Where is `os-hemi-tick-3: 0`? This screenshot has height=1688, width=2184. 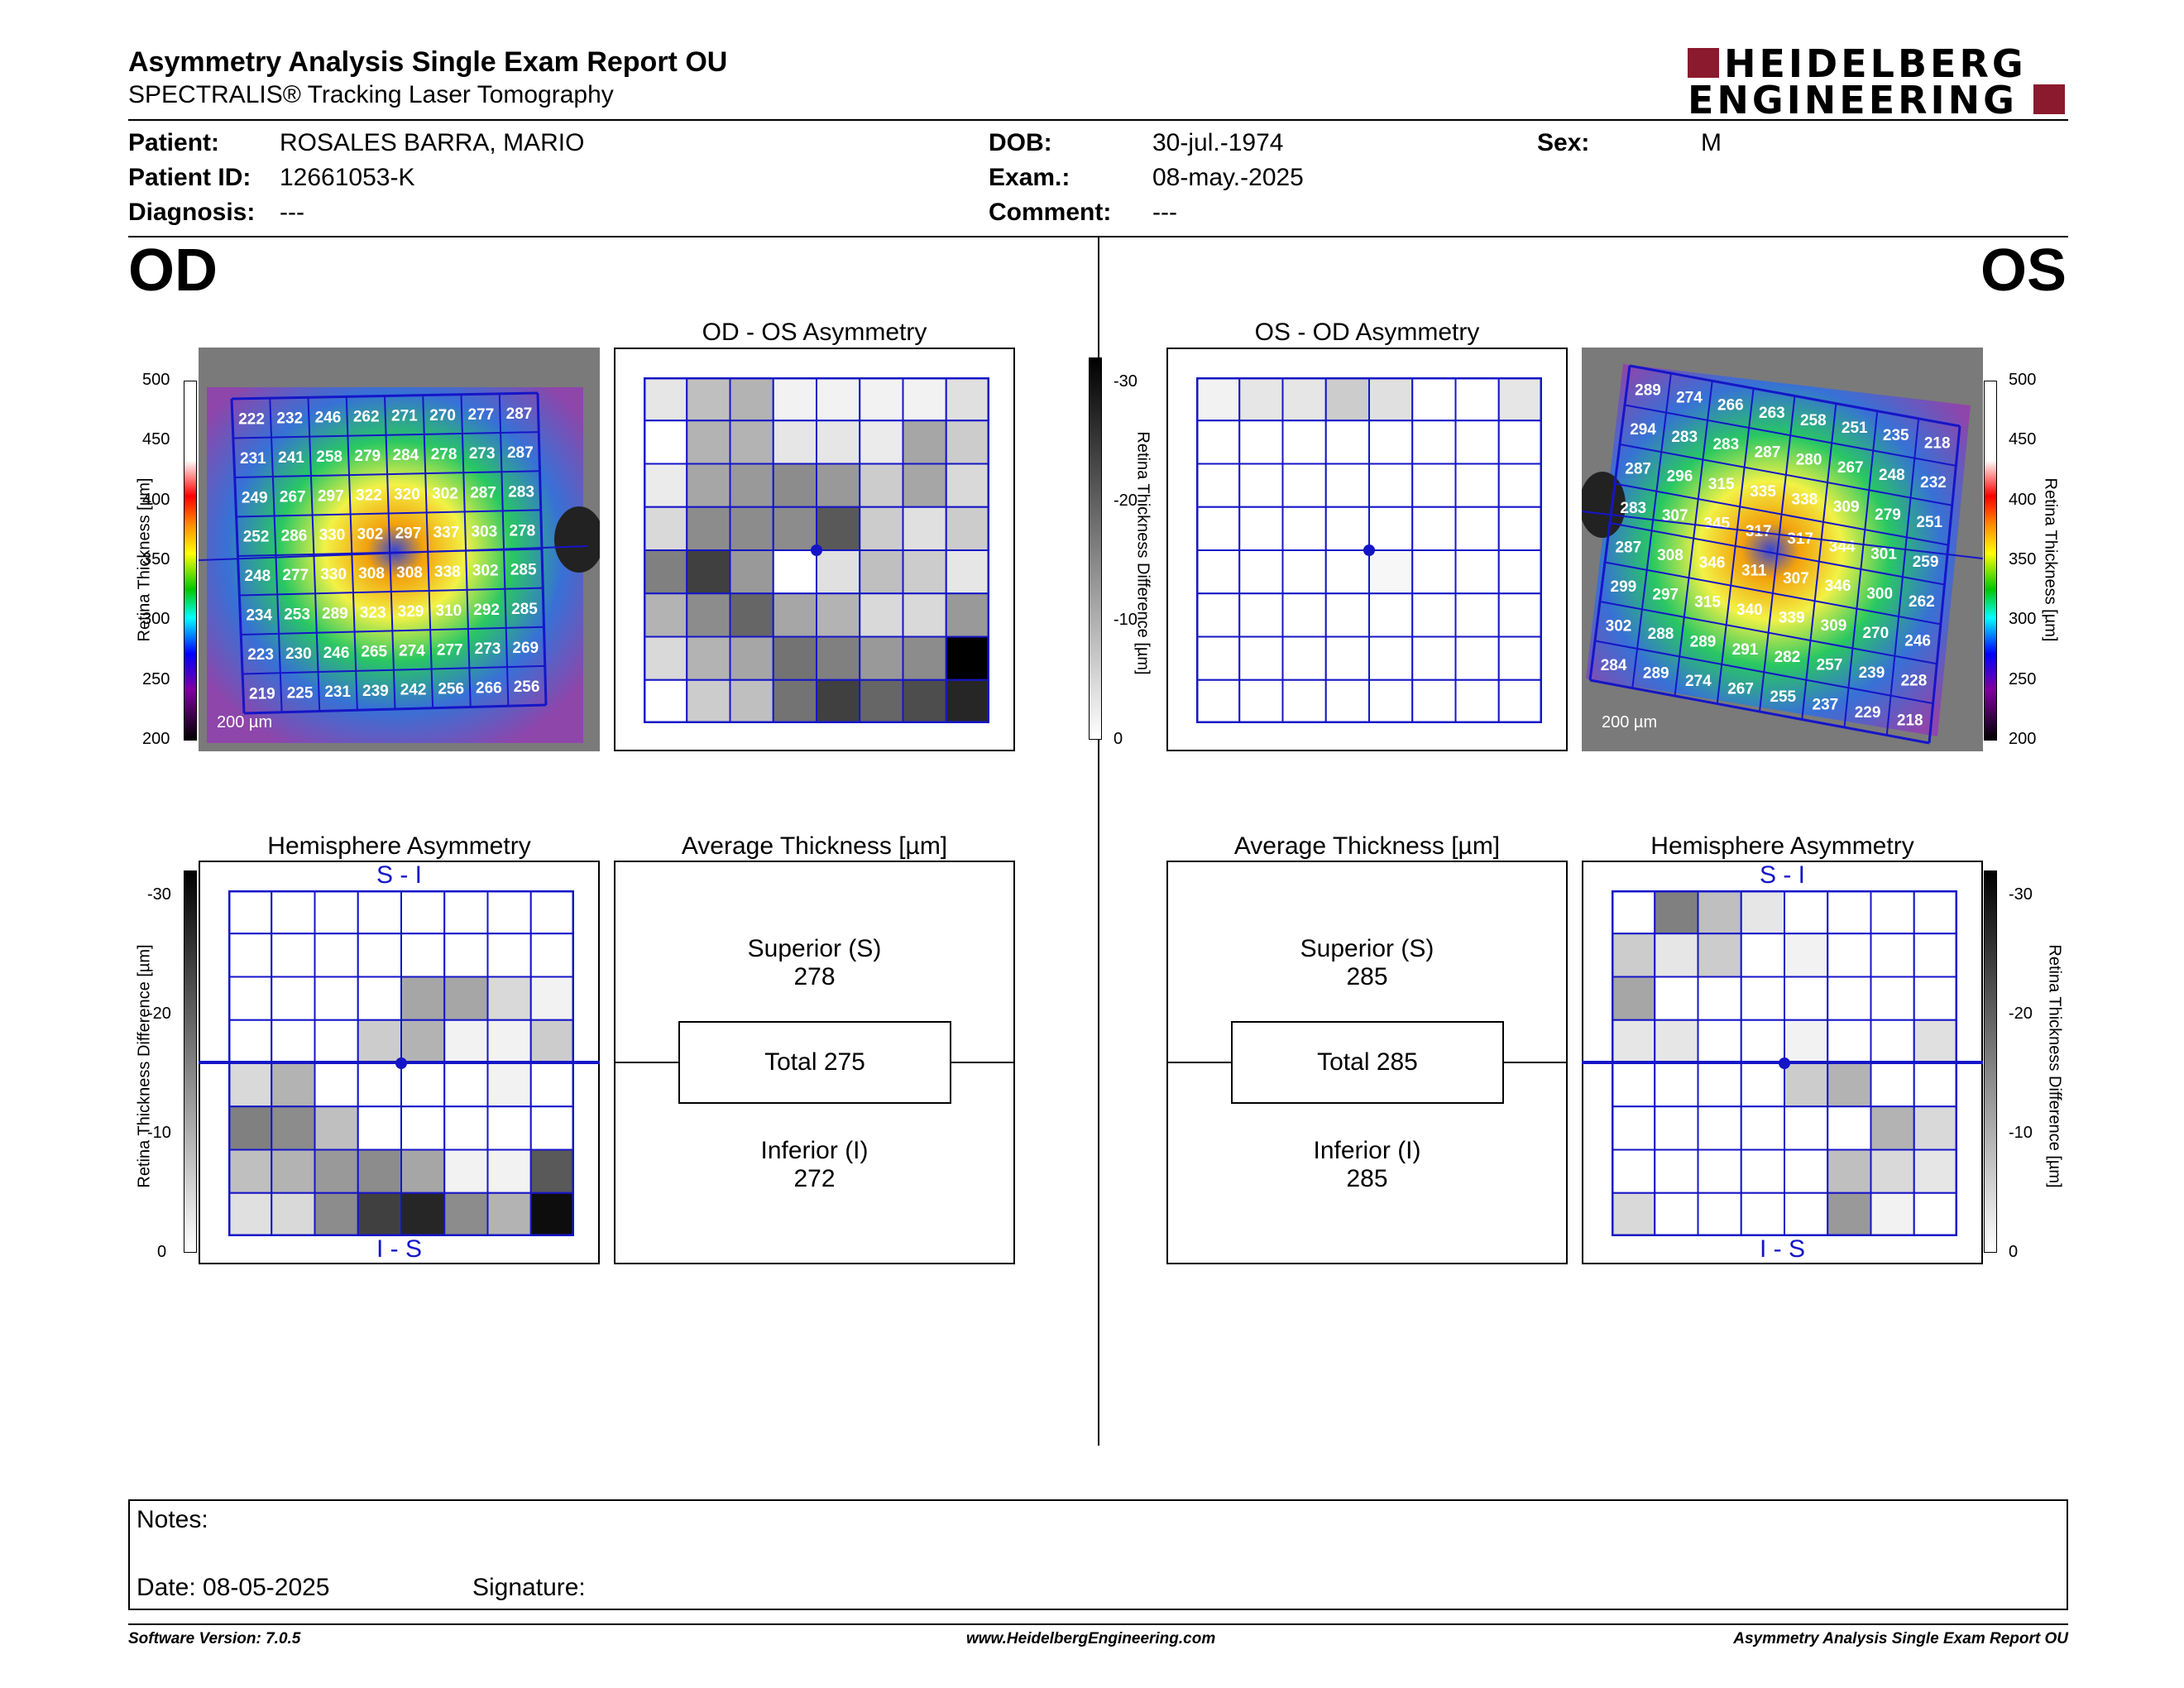
os-hemi-tick-3: 0 is located at coordinates (2014, 1252).